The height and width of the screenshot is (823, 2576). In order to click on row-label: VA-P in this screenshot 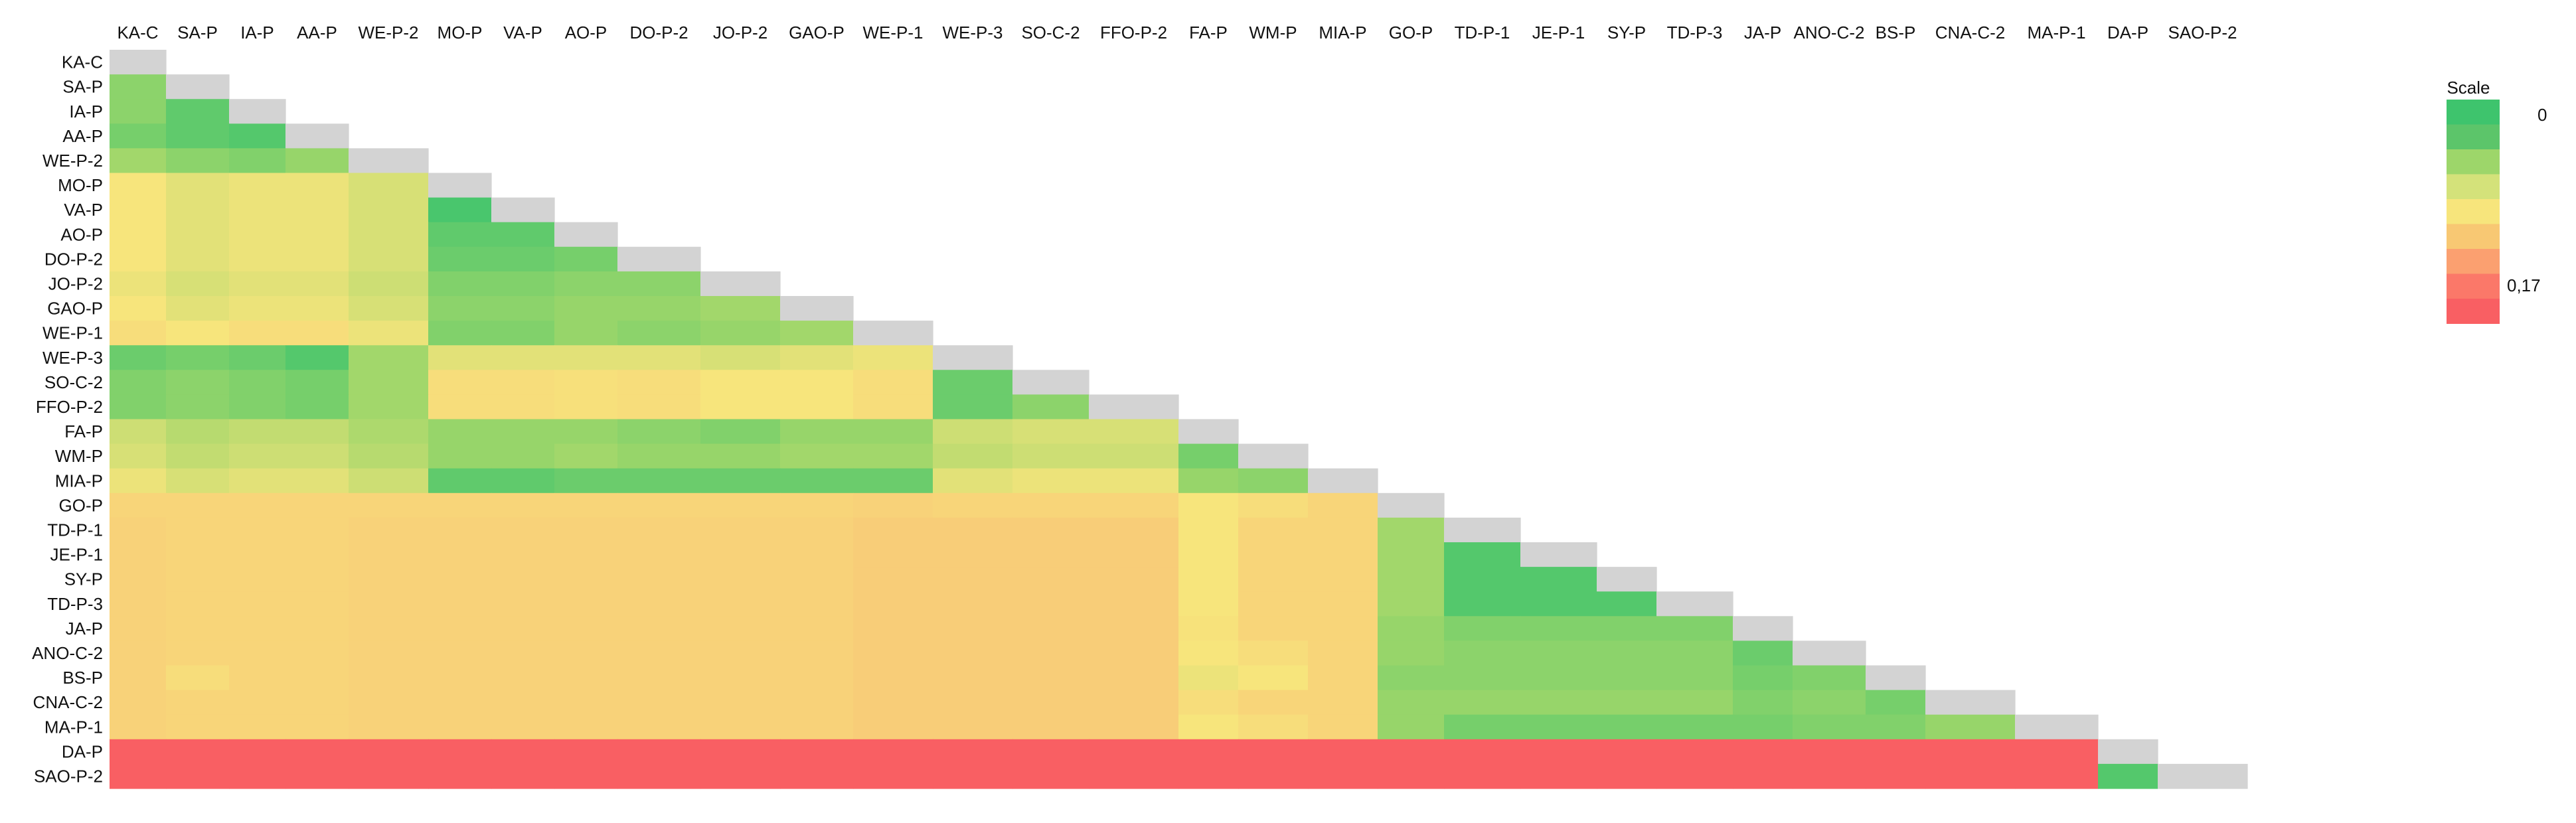, I will do `click(83, 210)`.